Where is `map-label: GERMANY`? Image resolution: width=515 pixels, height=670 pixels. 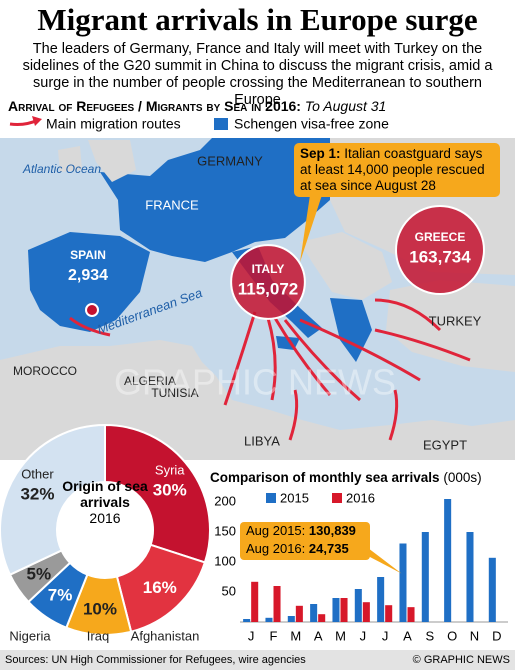
map-label: GERMANY is located at coordinates (230, 160).